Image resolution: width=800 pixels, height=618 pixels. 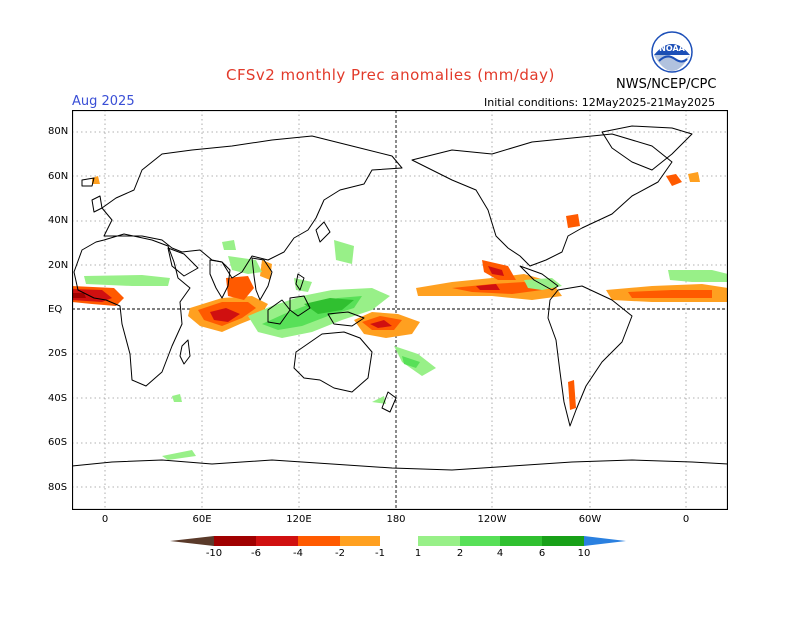 I want to click on colorbar-m10-m6, so click(x=235, y=541).